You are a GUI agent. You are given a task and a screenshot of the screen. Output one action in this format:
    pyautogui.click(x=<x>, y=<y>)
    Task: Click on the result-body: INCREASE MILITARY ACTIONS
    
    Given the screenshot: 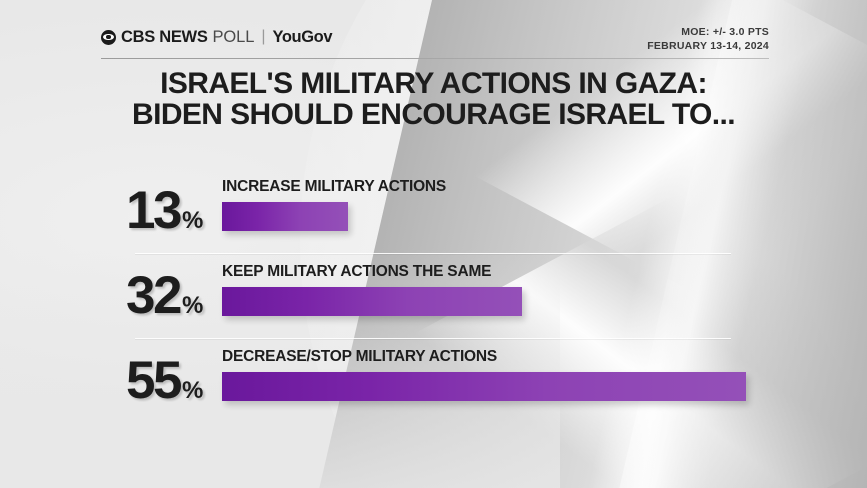 What is the action you would take?
    pyautogui.click(x=524, y=204)
    